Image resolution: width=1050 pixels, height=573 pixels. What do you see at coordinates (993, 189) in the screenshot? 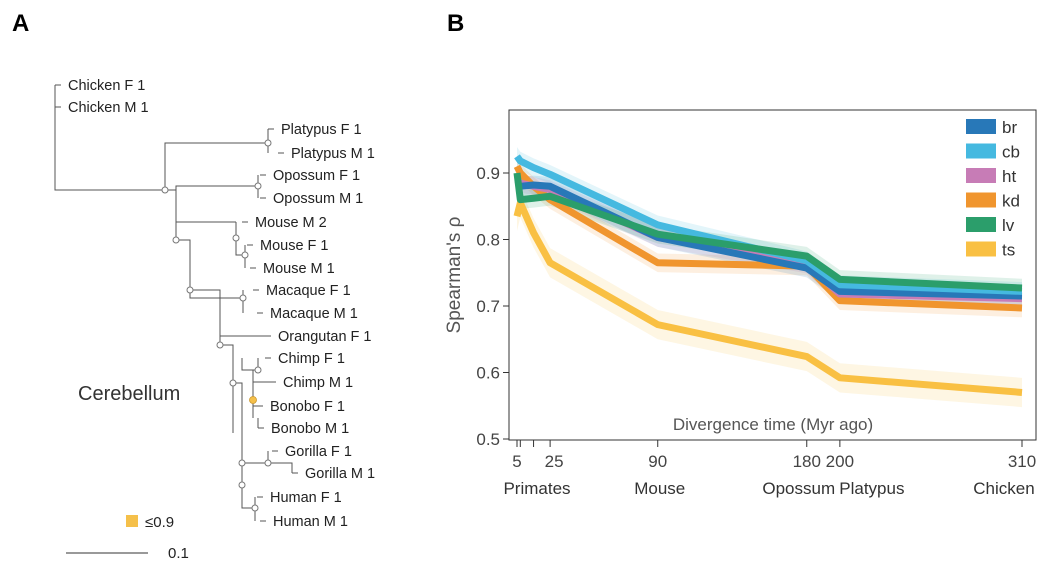
I see `legend: br cb ht kd lv ts` at bounding box center [993, 189].